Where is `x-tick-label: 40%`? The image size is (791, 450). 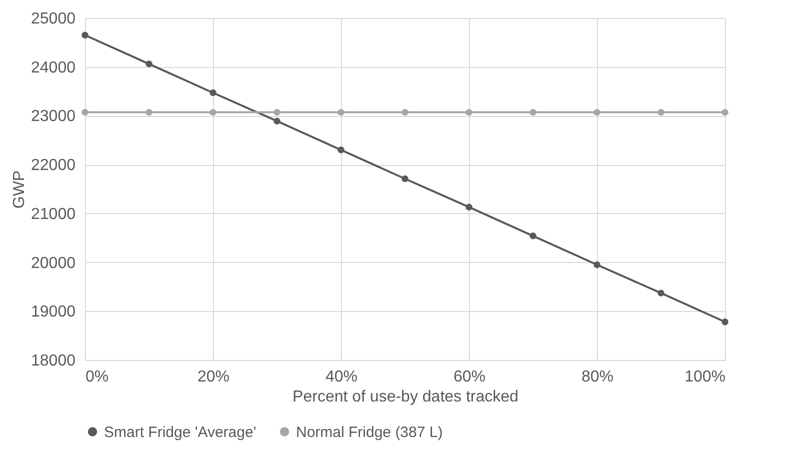 x-tick-label: 40% is located at coordinates (341, 377).